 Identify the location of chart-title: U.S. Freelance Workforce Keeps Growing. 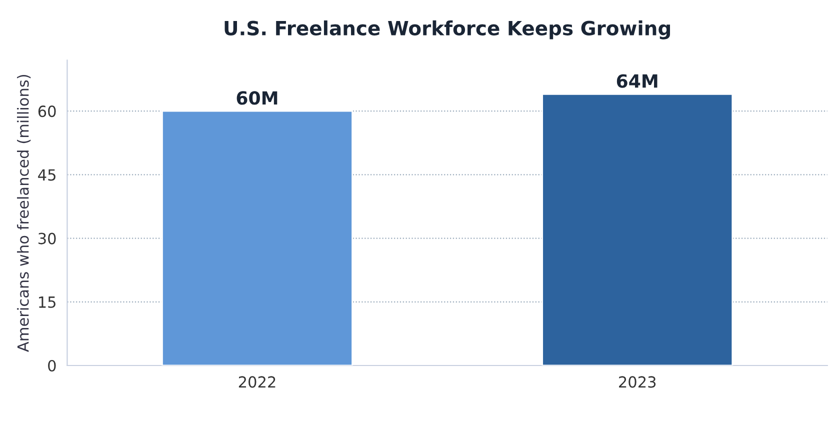
(447, 30).